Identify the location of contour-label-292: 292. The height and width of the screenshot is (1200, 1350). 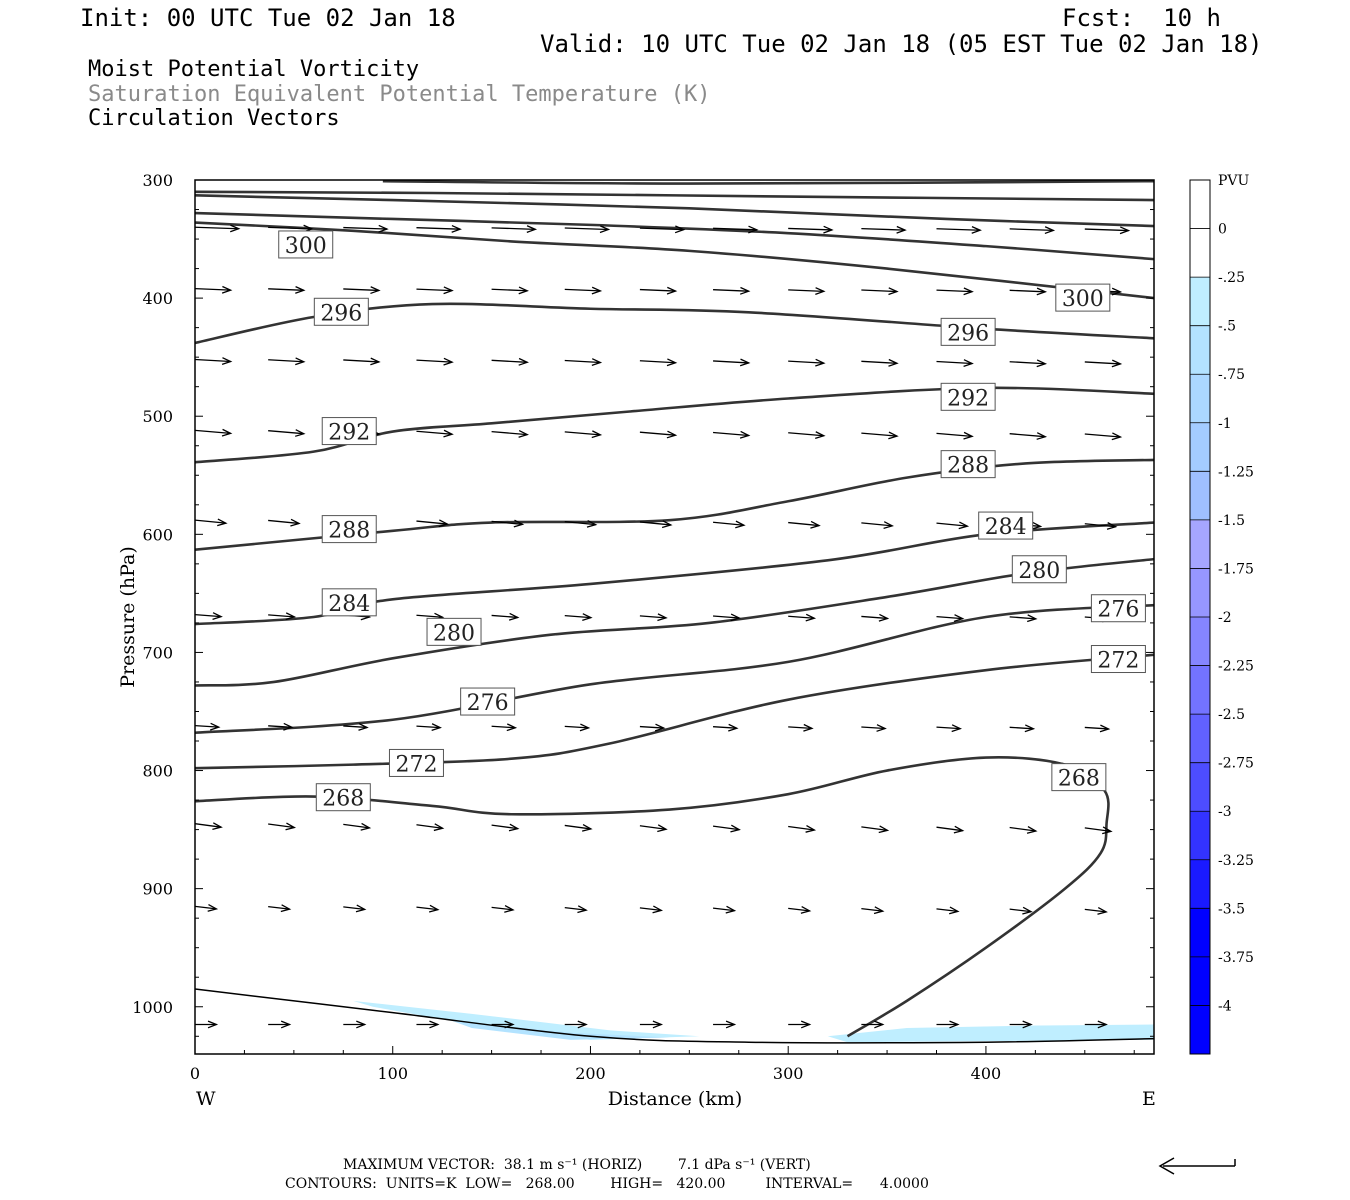
(968, 396).